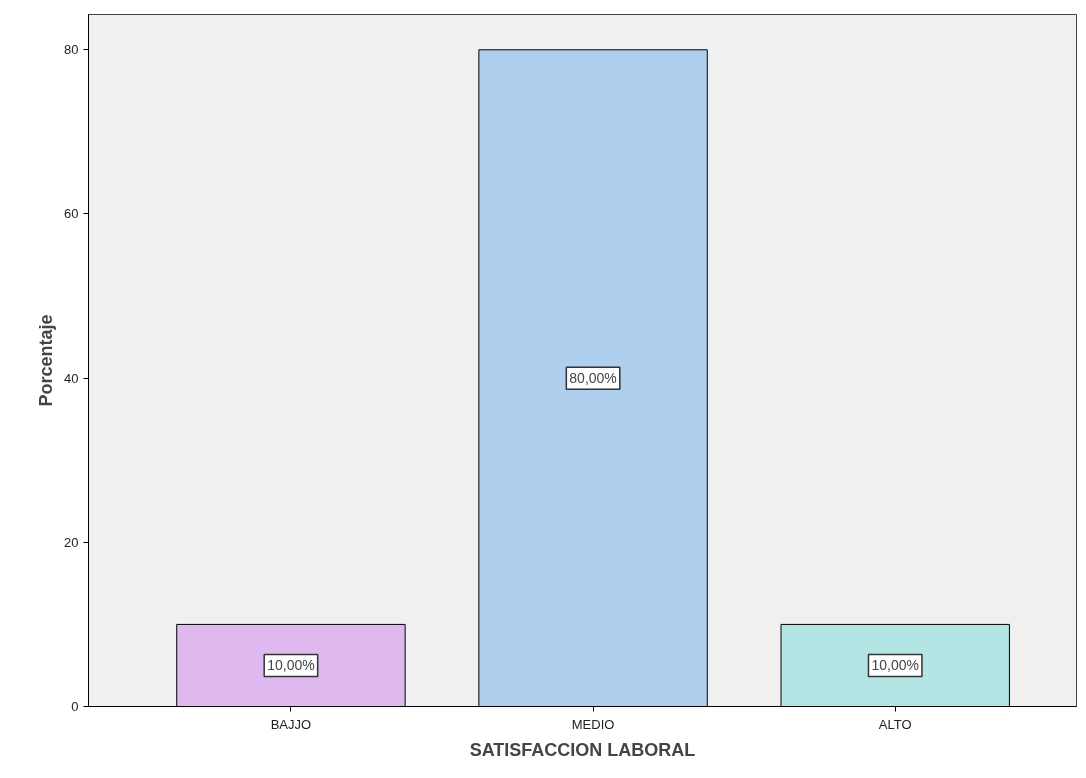 The image size is (1086, 778). What do you see at coordinates (582, 749) in the screenshot?
I see `x-axis-title: SATISFACCION LABORAL` at bounding box center [582, 749].